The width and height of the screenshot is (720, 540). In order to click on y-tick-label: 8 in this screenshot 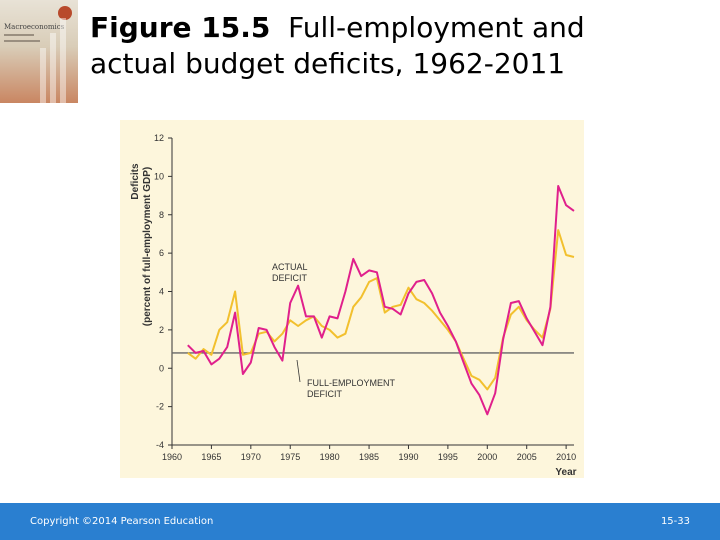, I will do `click(161, 215)`.